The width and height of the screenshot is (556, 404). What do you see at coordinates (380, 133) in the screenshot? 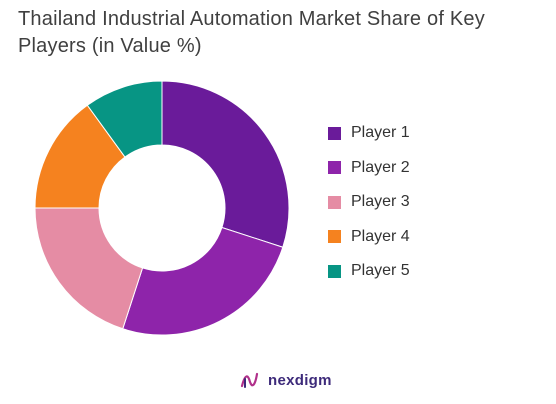
I see `legend-label-1: Player 1` at bounding box center [380, 133].